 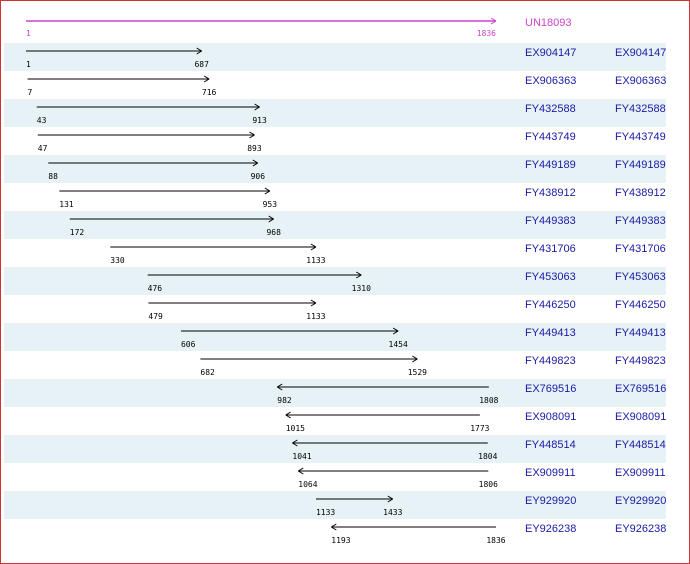 What do you see at coordinates (488, 400) in the screenshot?
I see `alignment-end-label: 1808` at bounding box center [488, 400].